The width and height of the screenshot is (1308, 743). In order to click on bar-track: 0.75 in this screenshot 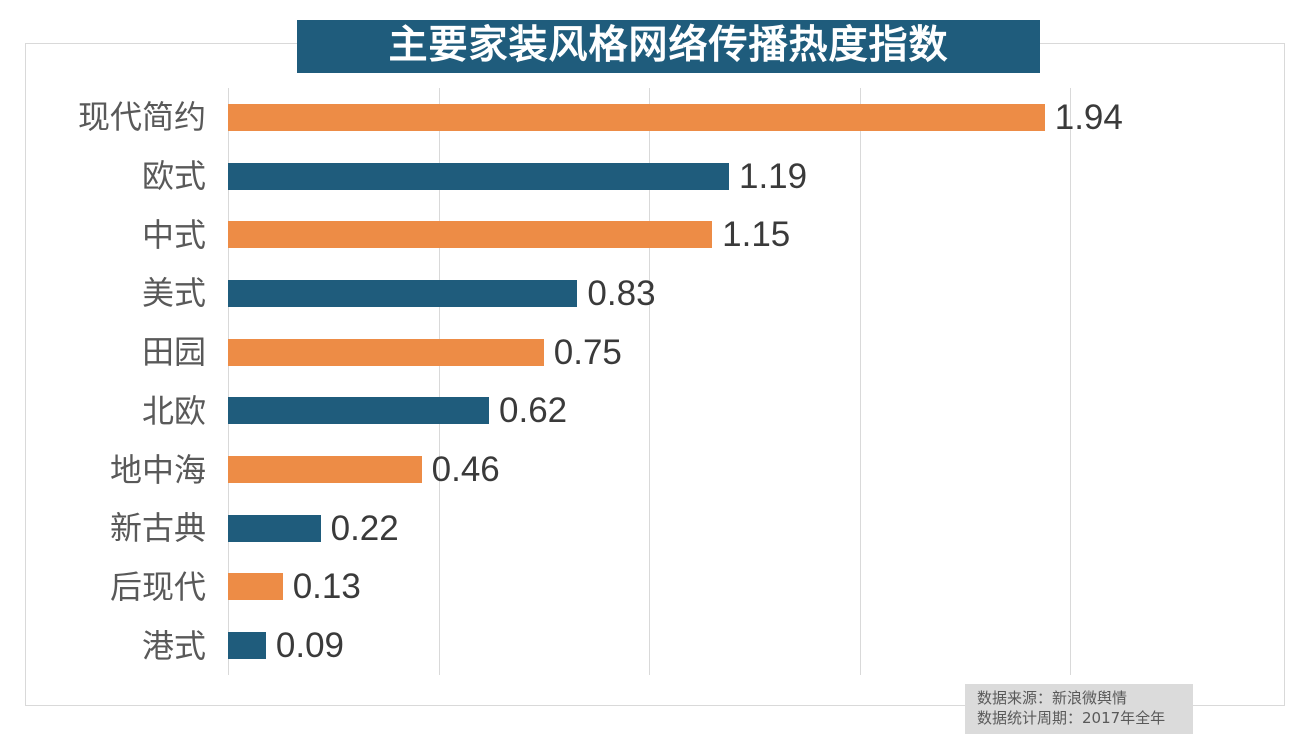, I will do `click(649, 352)`.